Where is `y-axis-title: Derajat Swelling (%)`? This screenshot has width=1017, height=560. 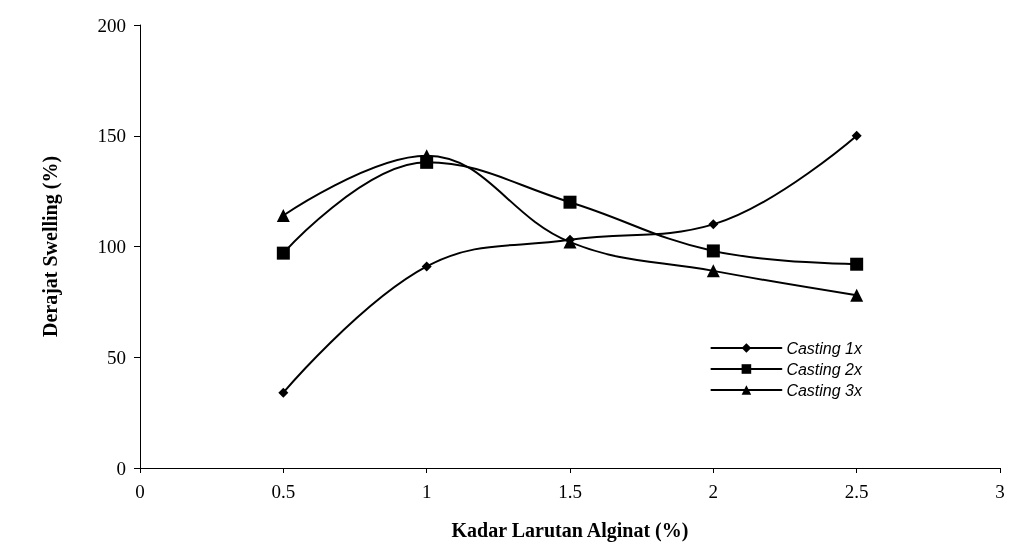
y-axis-title: Derajat Swelling (%) is located at coordinates (50, 246).